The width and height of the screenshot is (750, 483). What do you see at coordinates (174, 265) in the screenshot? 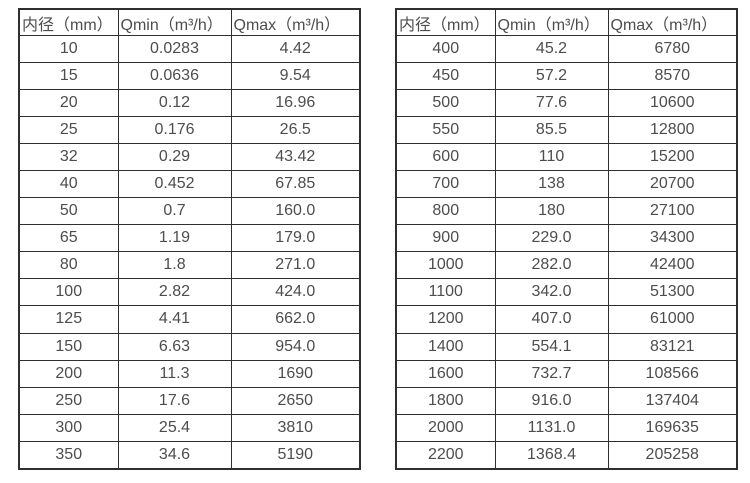
I see `table-cell: 1.8` at bounding box center [174, 265].